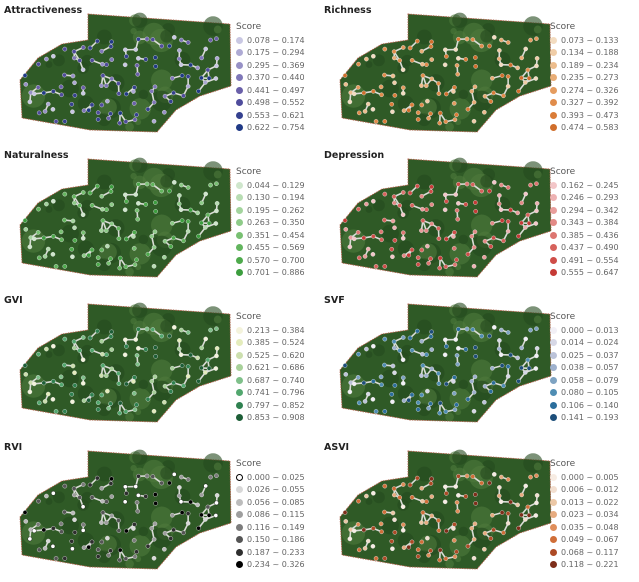 This screenshot has height=582, width=639. What do you see at coordinates (276, 65) in the screenshot?
I see `legend-label: 0.295 ~ 0.369` at bounding box center [276, 65].